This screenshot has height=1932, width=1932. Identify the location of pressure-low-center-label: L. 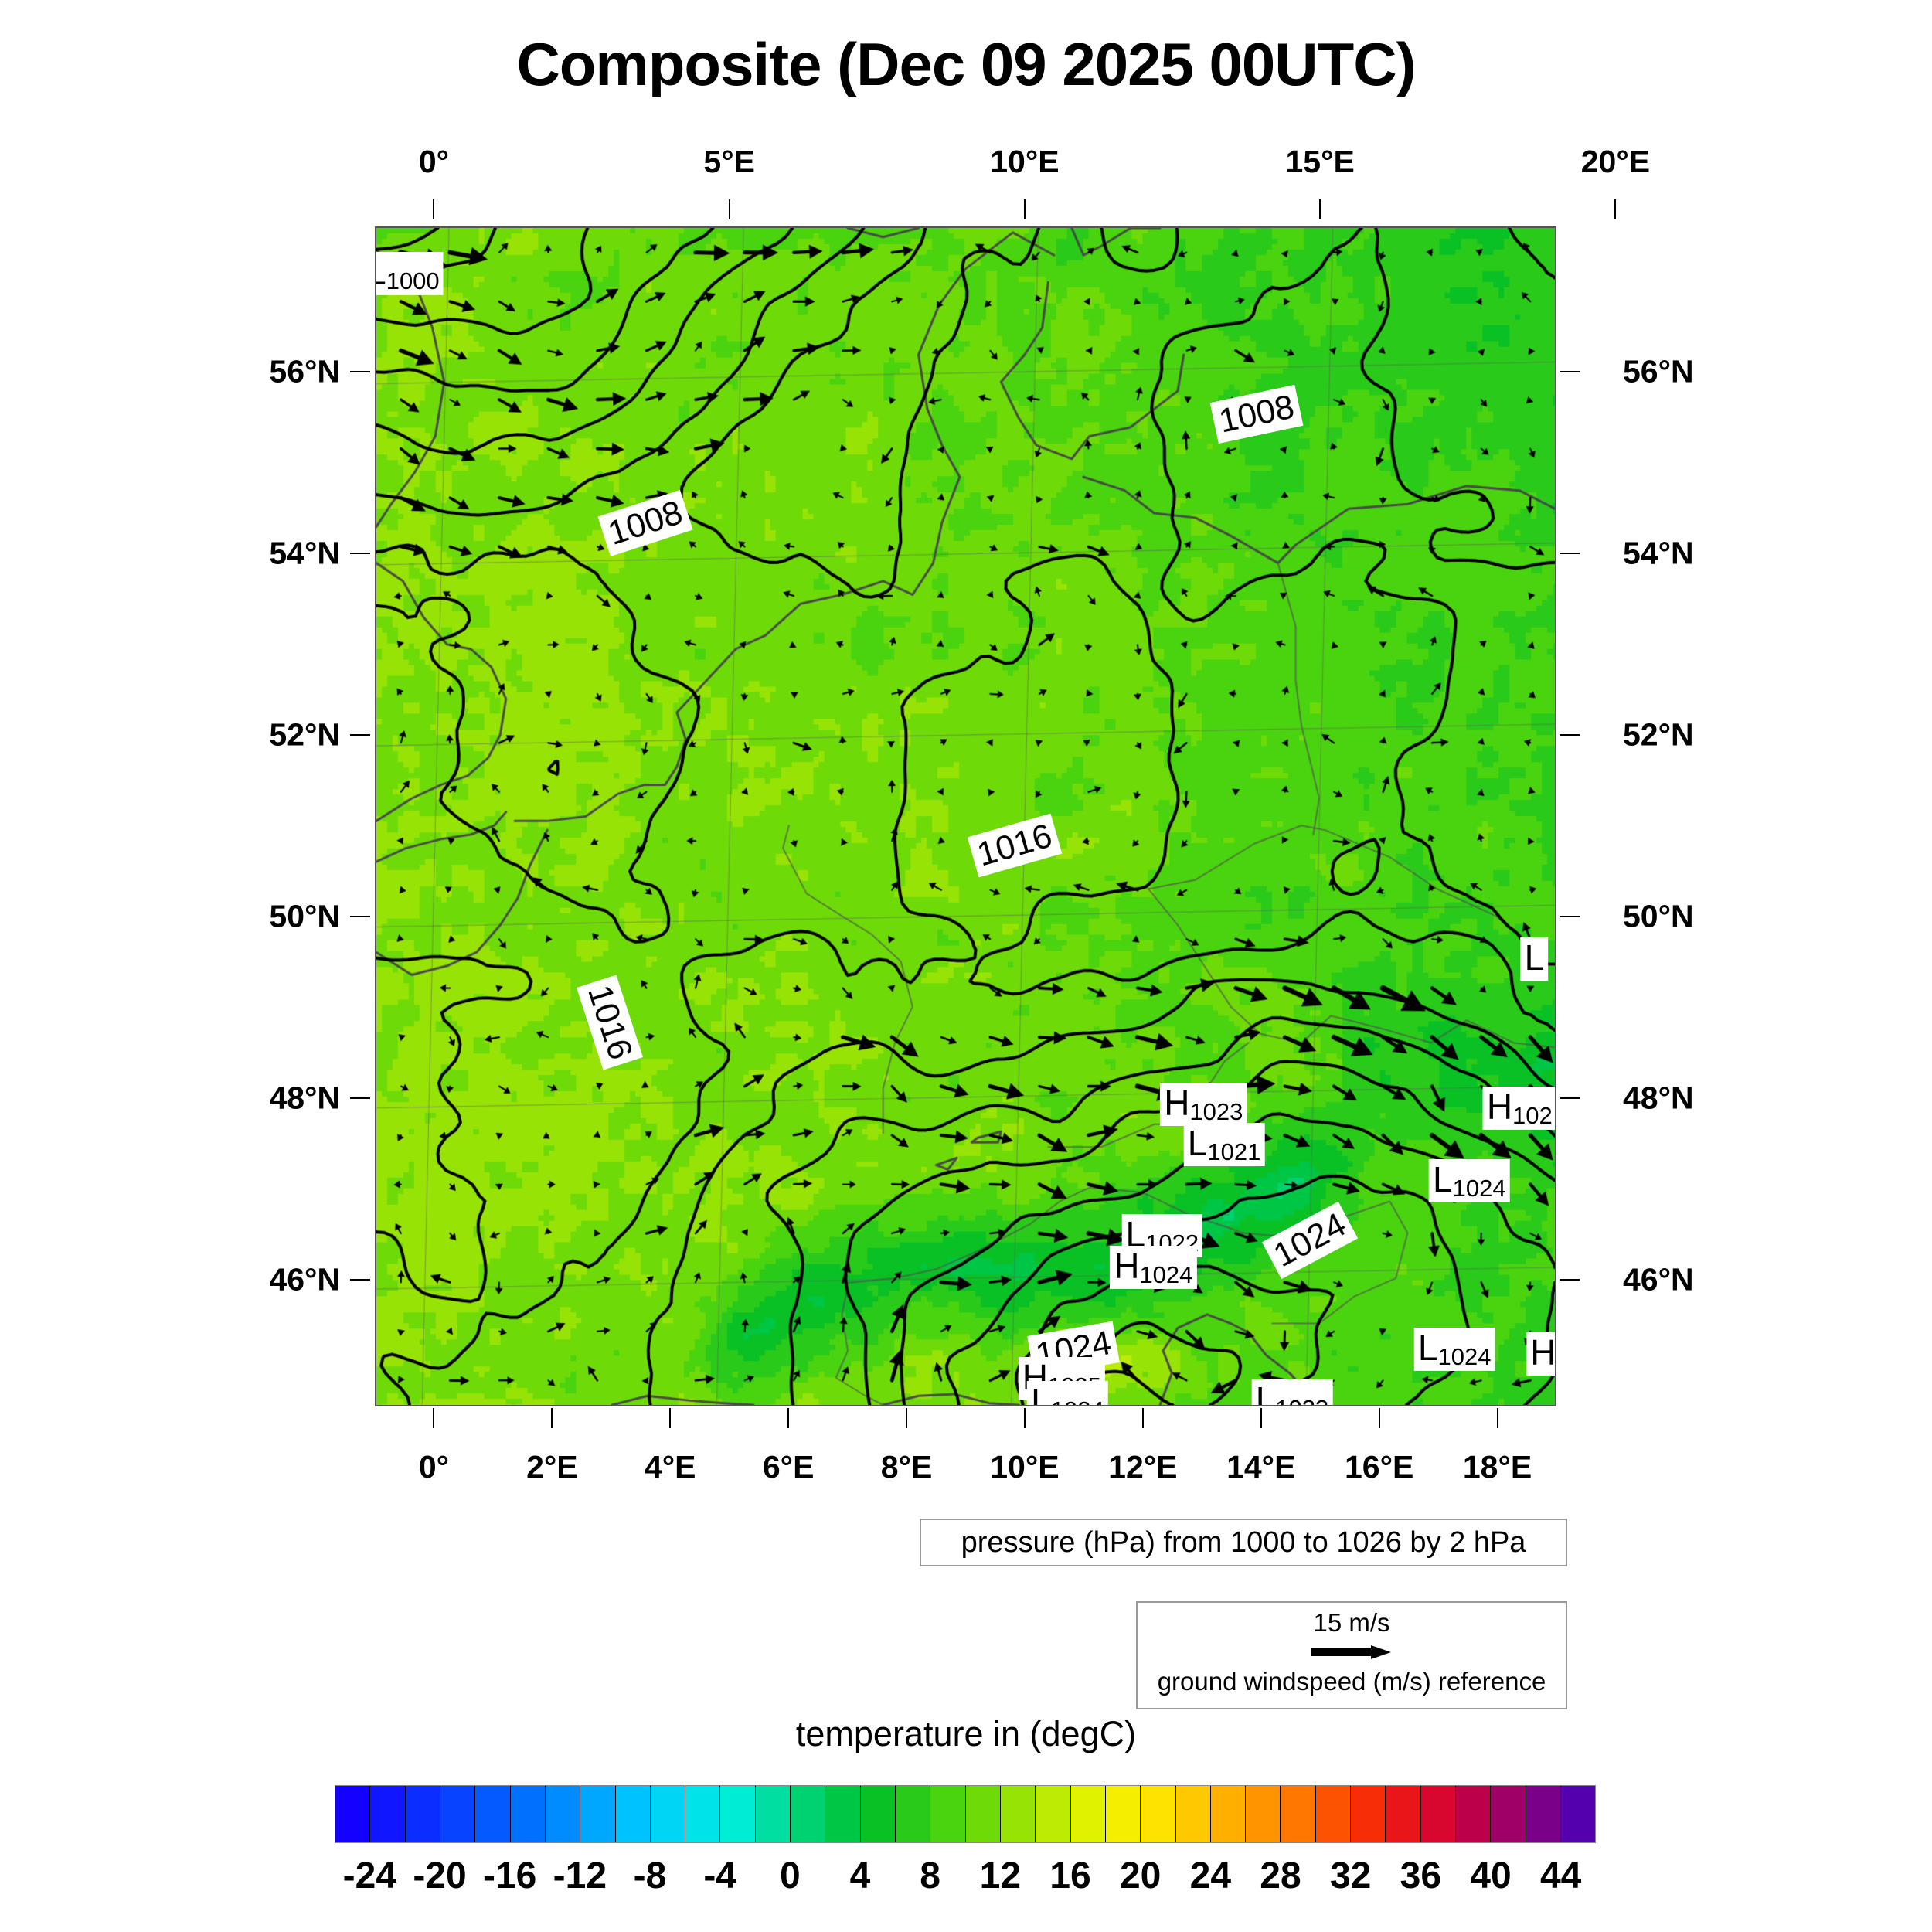
(1534, 959).